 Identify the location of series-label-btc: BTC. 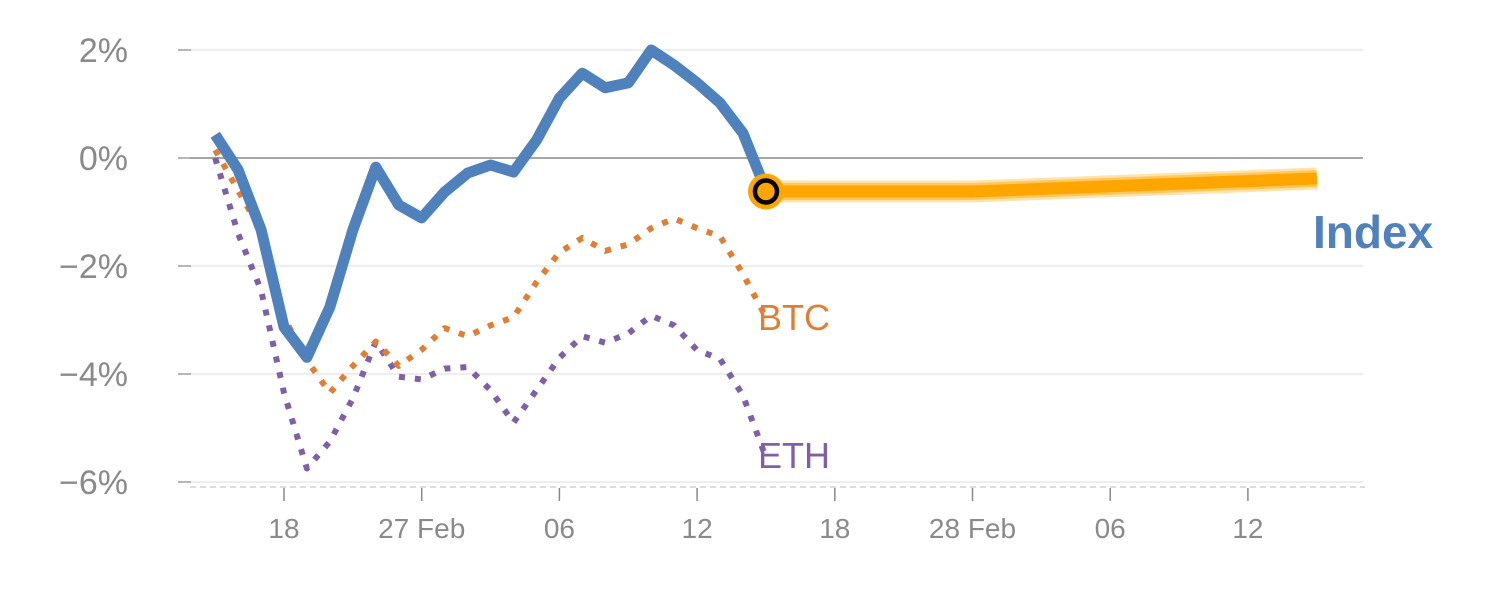
(794, 317).